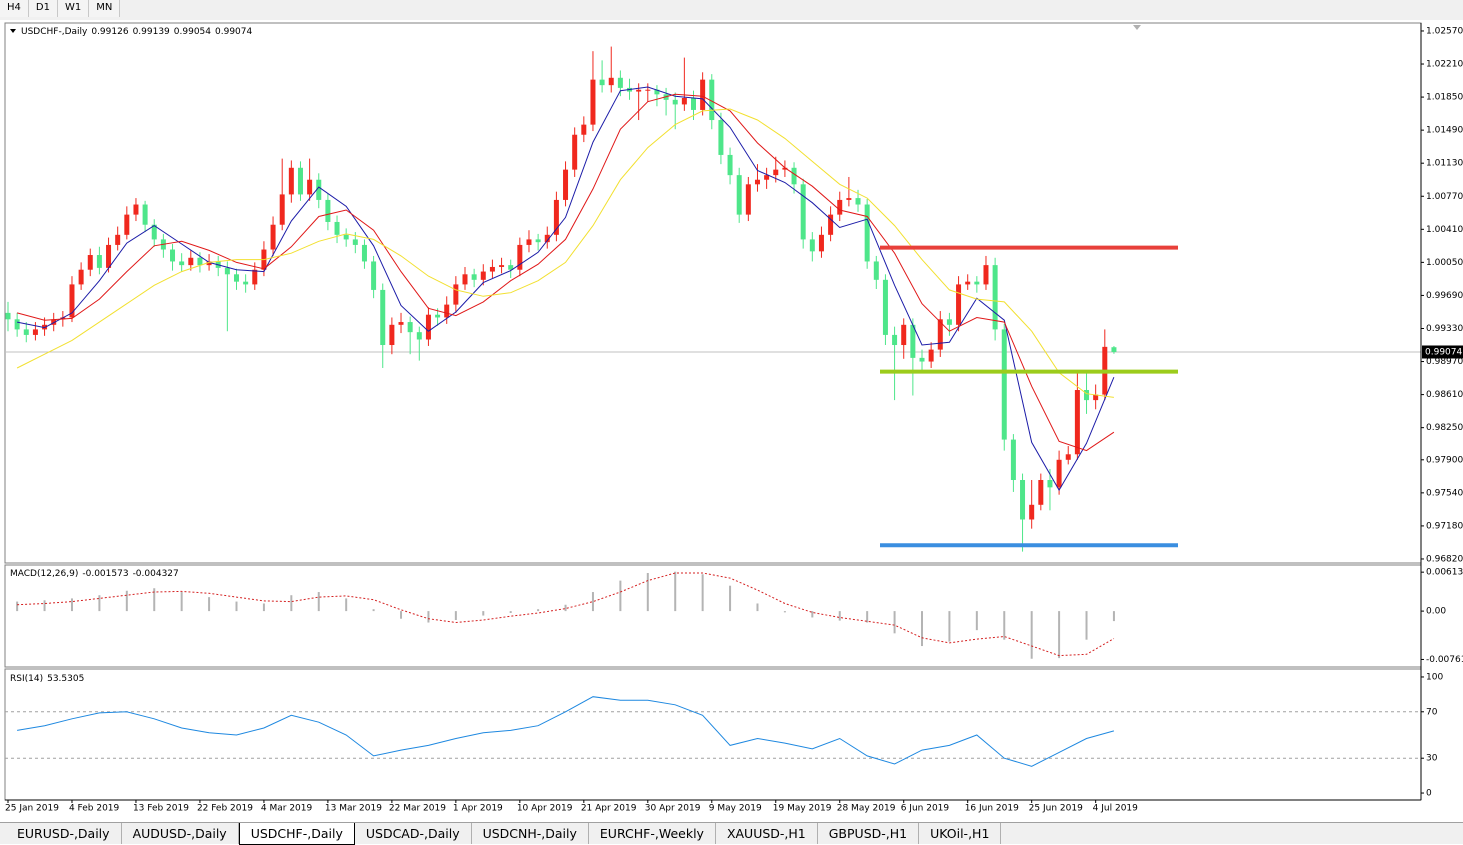 This screenshot has width=1463, height=845. What do you see at coordinates (1432, 712) in the screenshot?
I see `y-tick-label: 70` at bounding box center [1432, 712].